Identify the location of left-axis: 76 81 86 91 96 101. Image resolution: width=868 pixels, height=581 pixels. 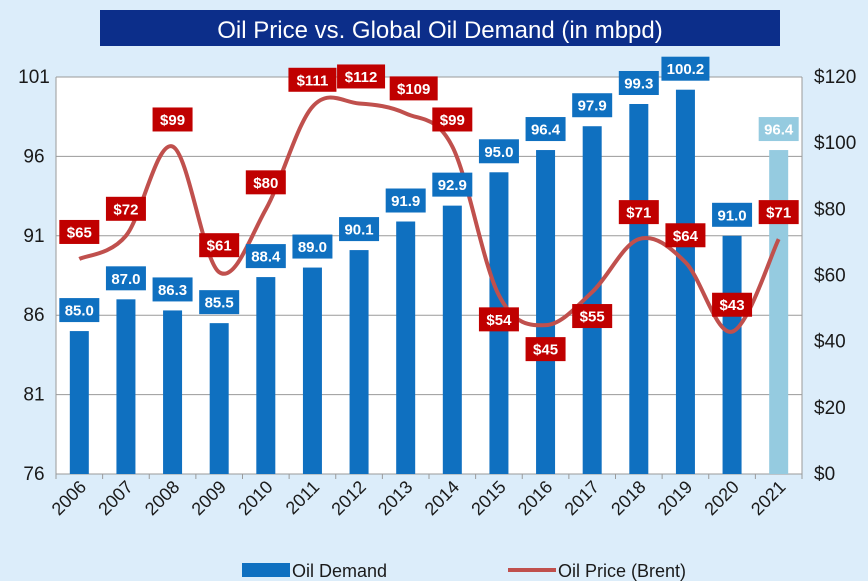
(34, 276).